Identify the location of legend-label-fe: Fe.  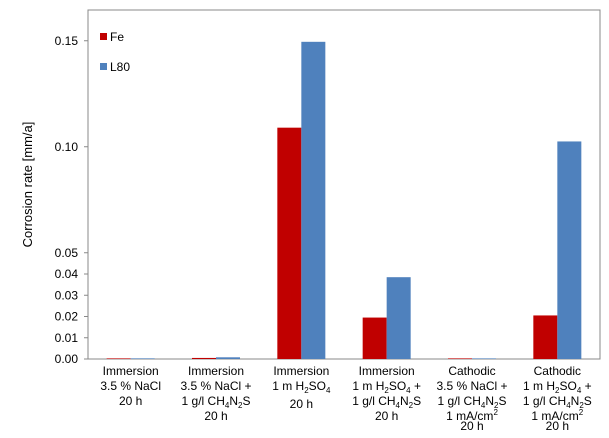
(117, 37).